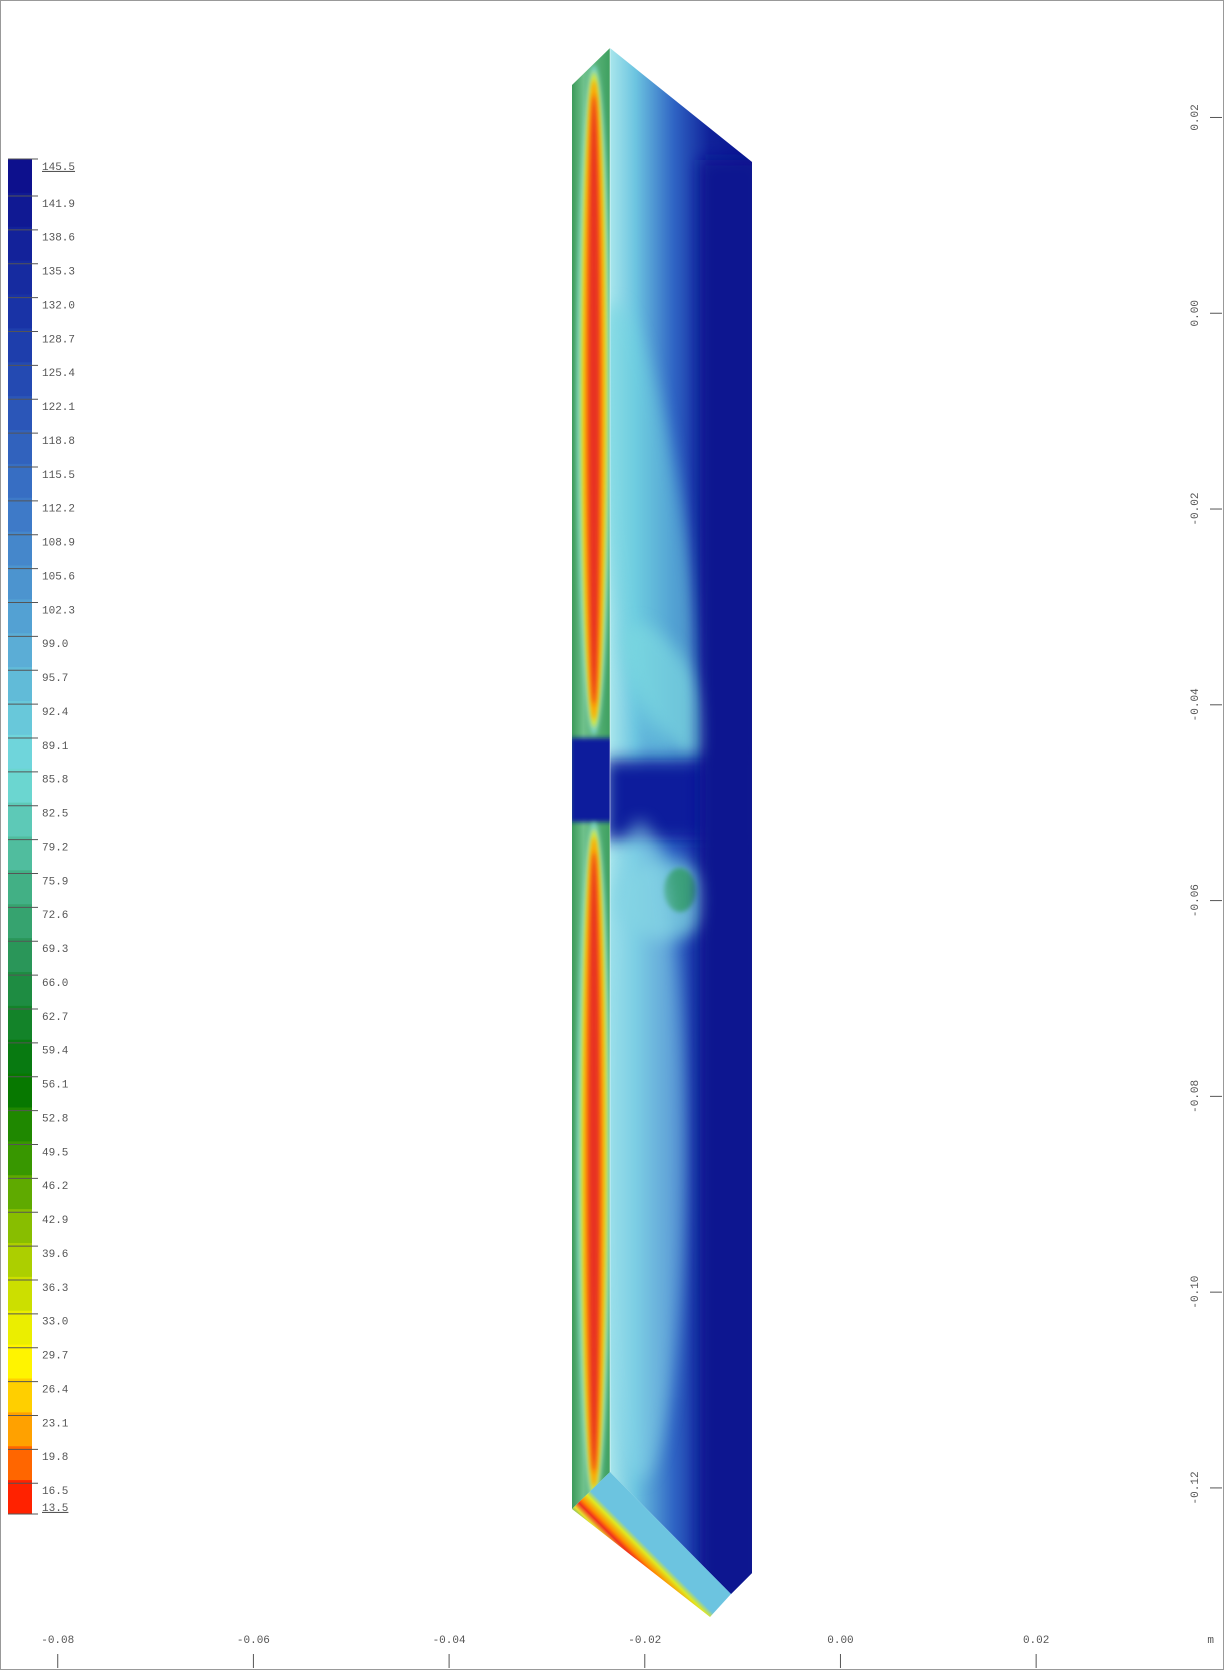 The width and height of the screenshot is (1224, 1670). What do you see at coordinates (55, 1424) in the screenshot?
I see `colorbar-tick-label: 23.1` at bounding box center [55, 1424].